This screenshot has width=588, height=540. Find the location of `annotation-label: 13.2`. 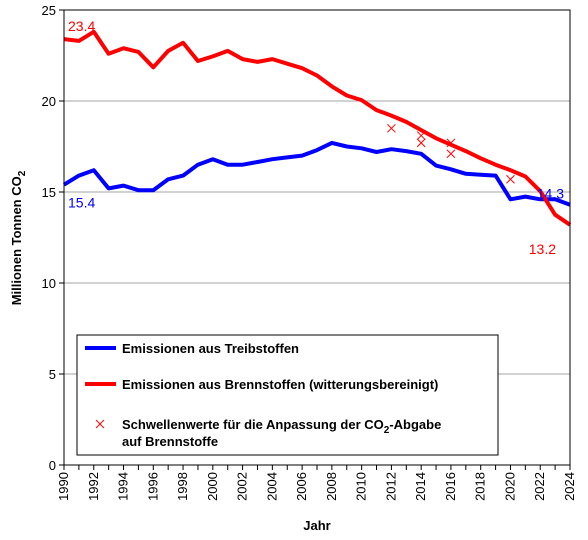

annotation-label: 13.2 is located at coordinates (542, 249).